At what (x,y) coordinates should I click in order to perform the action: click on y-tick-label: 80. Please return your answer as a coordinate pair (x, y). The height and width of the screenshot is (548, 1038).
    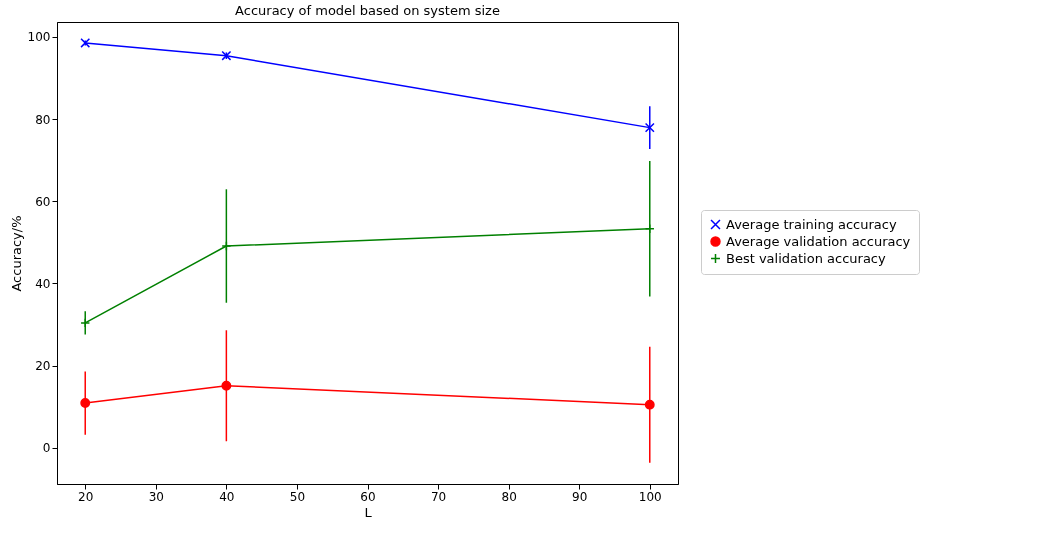
    Looking at the image, I should click on (43, 119).